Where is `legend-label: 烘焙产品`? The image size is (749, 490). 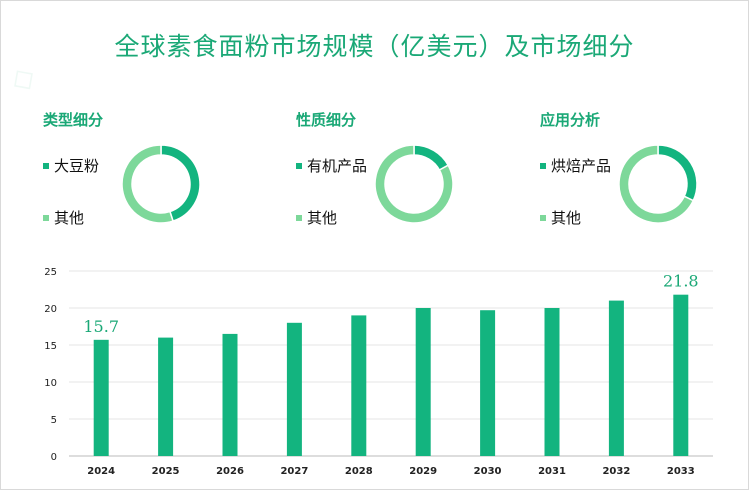 legend-label: 烘焙产品 is located at coordinates (581, 166).